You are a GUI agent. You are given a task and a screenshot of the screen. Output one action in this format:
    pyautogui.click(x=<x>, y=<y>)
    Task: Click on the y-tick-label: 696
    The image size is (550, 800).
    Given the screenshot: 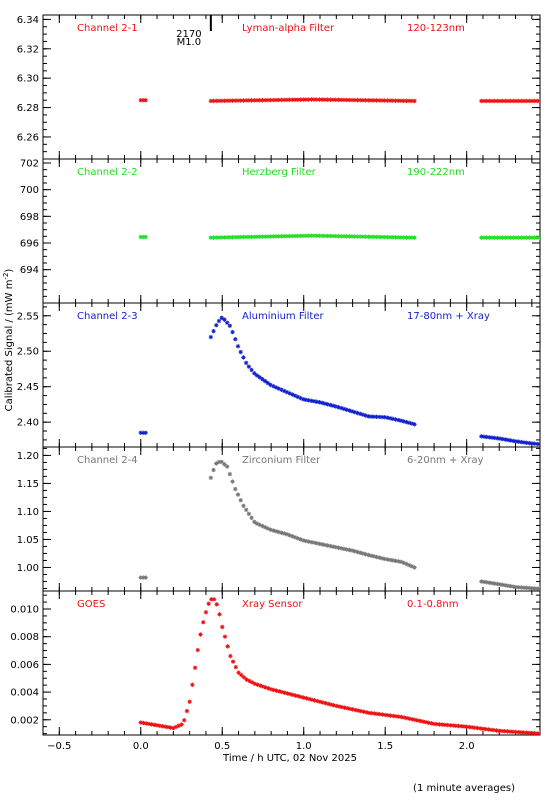 What is the action you would take?
    pyautogui.click(x=29, y=244)
    